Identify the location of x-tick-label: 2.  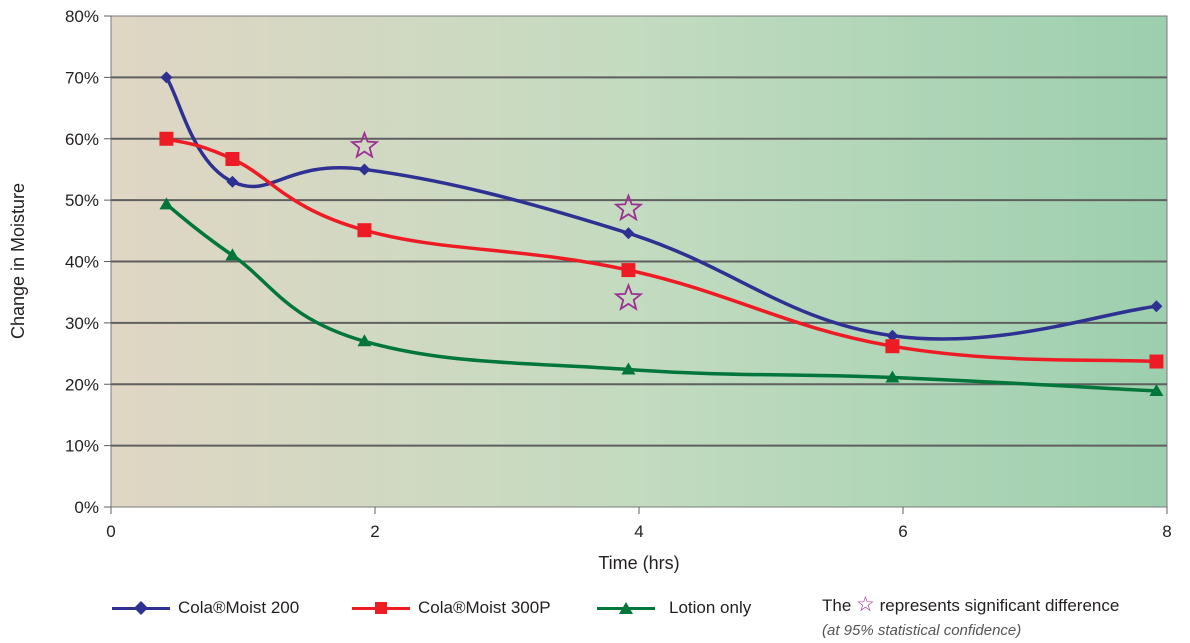
(374, 531).